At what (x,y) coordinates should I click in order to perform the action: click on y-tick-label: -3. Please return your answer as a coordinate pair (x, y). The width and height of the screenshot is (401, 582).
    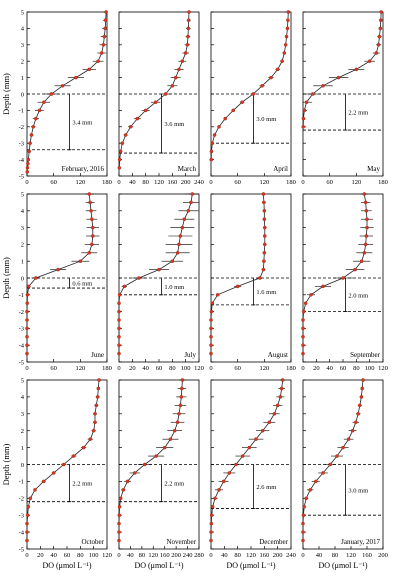
    Looking at the image, I should click on (21, 329).